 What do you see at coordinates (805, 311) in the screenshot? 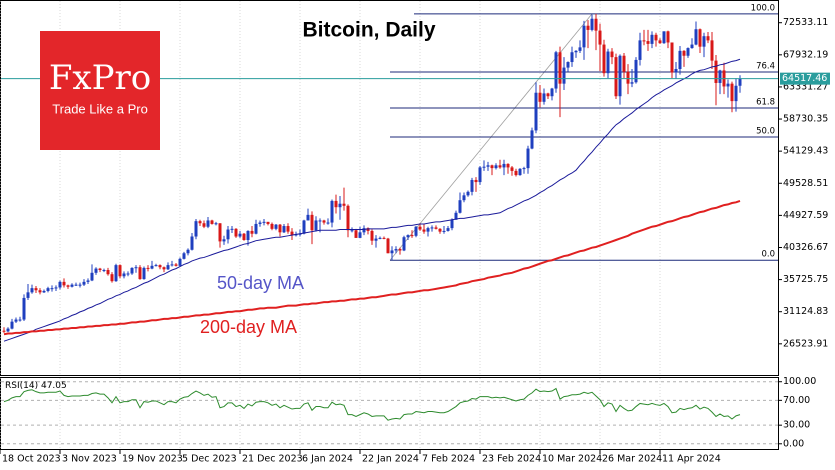
I see `y-tick-label: 31124.83` at bounding box center [805, 311].